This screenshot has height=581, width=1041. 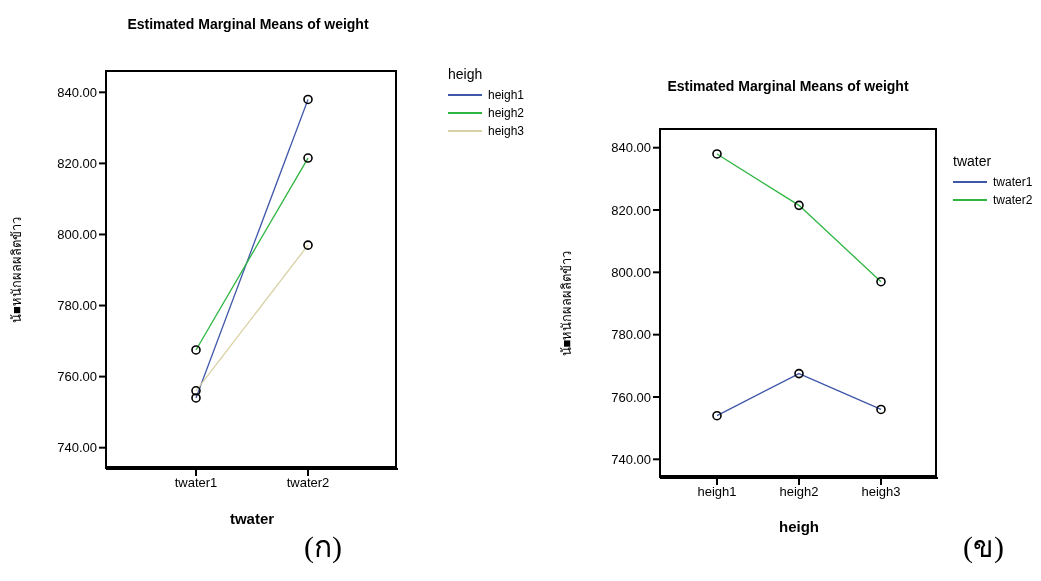 I want to click on x-tick-label: twater1, so click(x=196, y=483).